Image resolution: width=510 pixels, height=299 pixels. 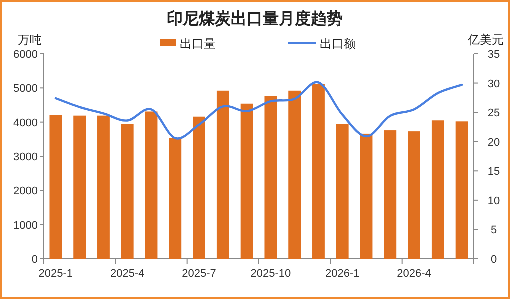 I want to click on y2-axis-title: 亿美元, so click(x=485, y=40).